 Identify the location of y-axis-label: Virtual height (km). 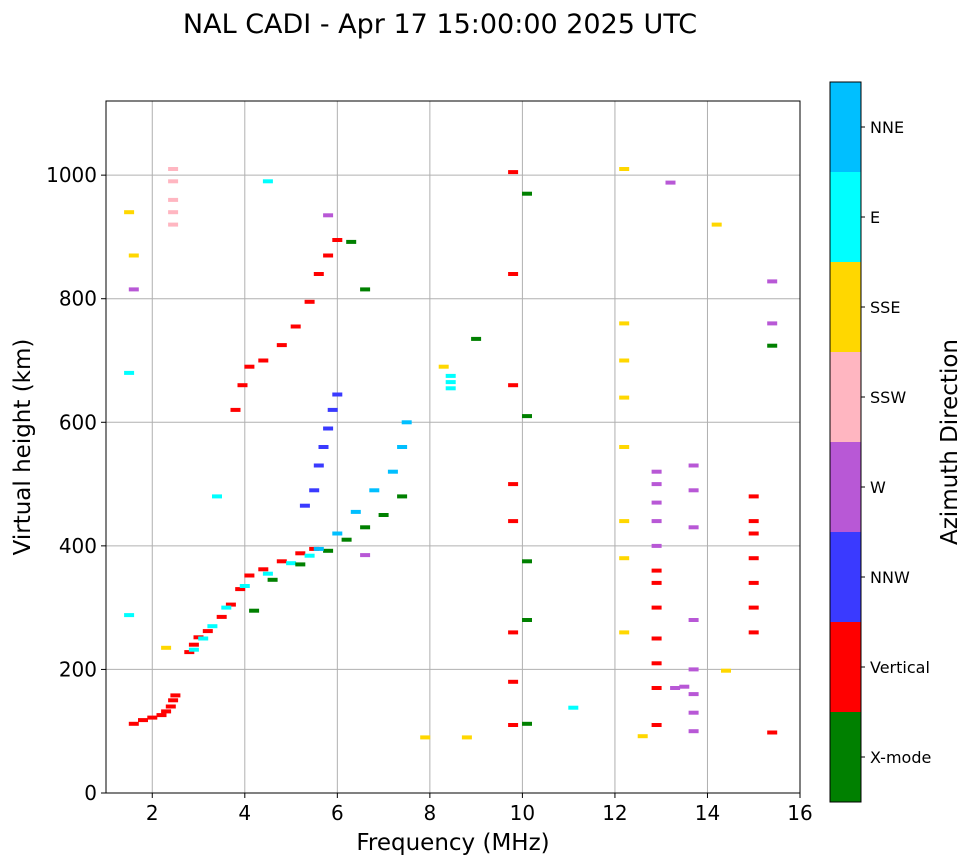
(23, 447).